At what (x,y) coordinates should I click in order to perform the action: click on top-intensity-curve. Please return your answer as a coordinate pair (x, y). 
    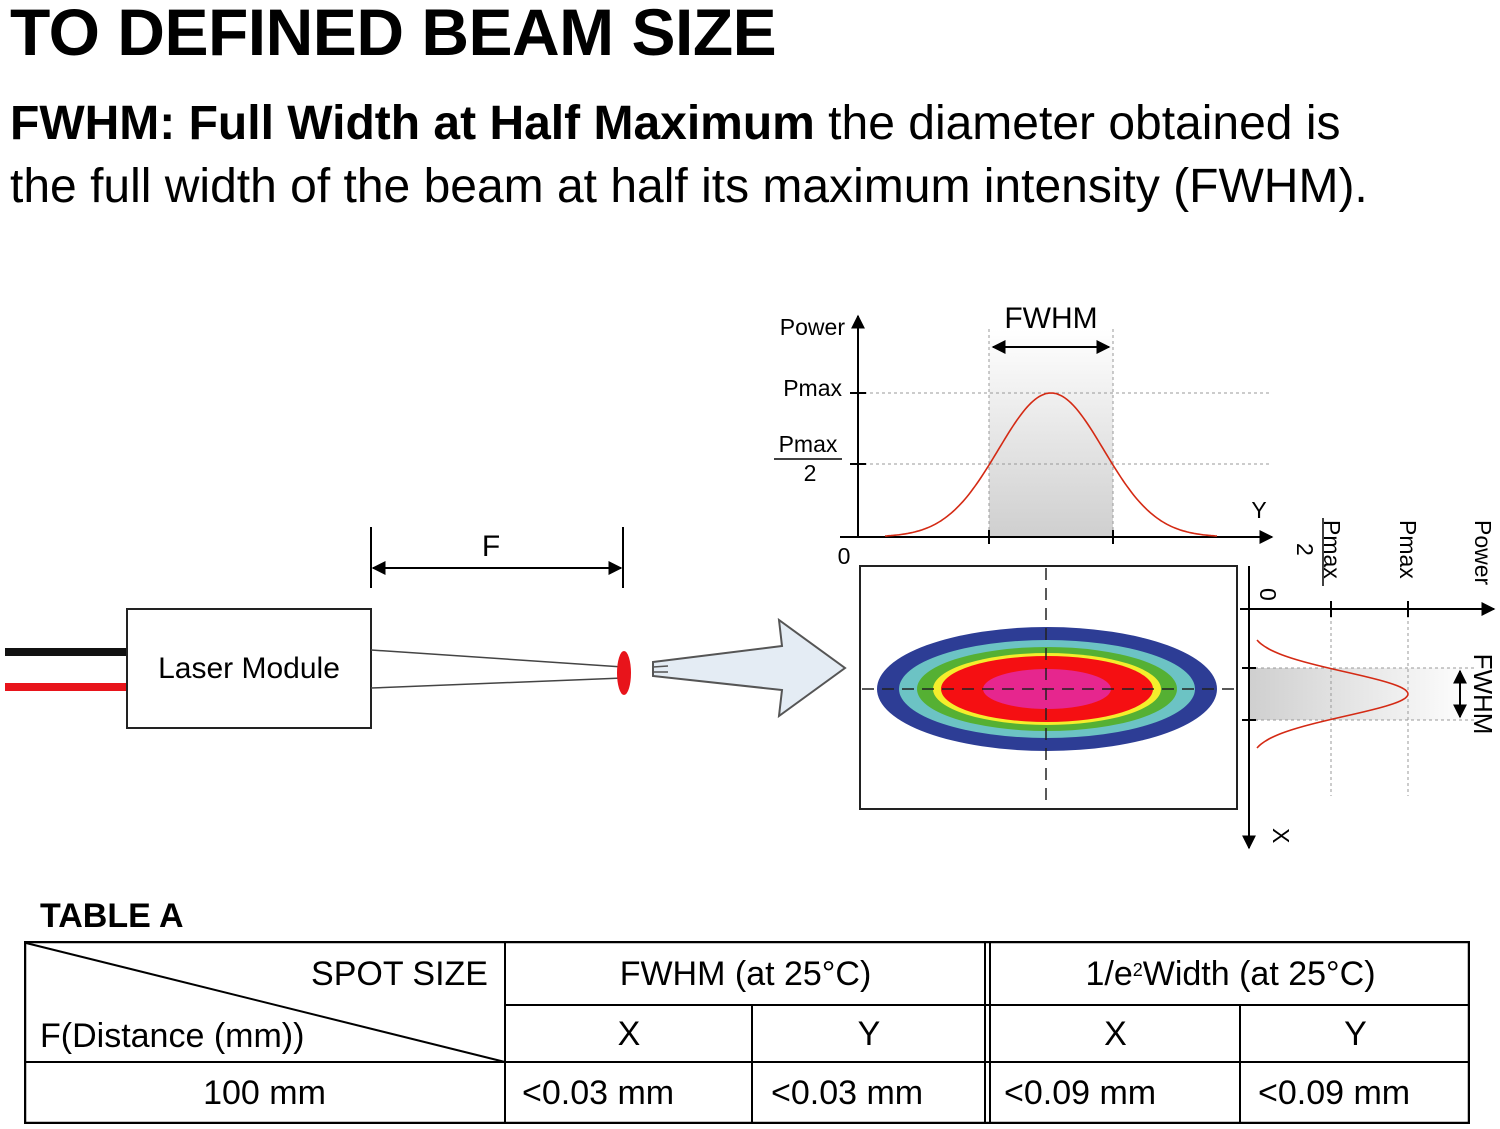
    Looking at the image, I should click on (1051, 464).